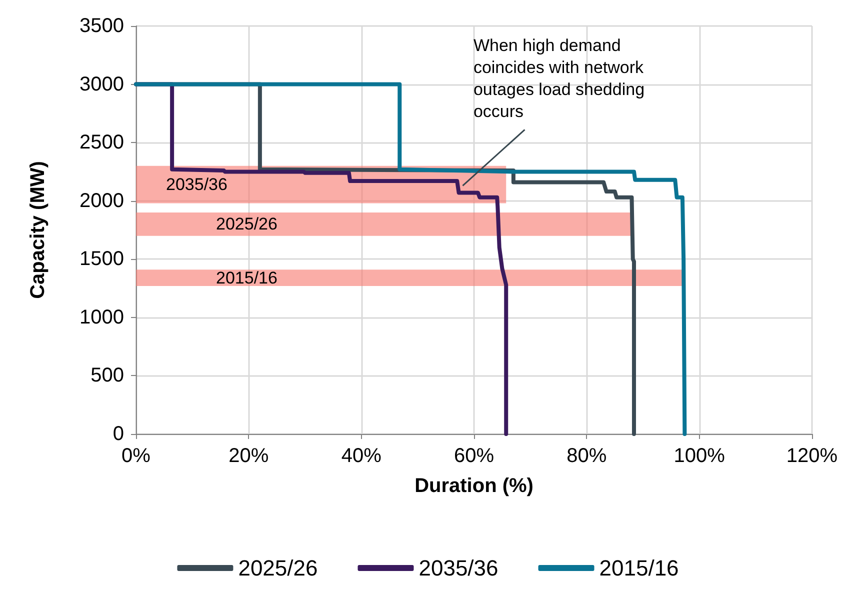 This screenshot has height=597, width=856. Describe the element at coordinates (474, 486) in the screenshot. I see `x-axis-title: Duration (%)` at that location.